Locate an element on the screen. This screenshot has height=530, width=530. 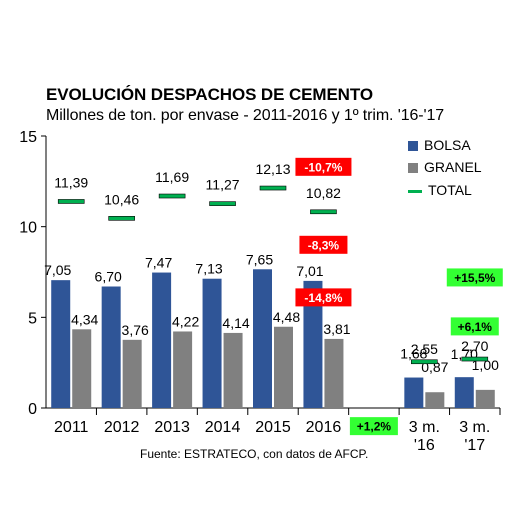
y-tick-label-2: 10 is located at coordinates (28, 228).